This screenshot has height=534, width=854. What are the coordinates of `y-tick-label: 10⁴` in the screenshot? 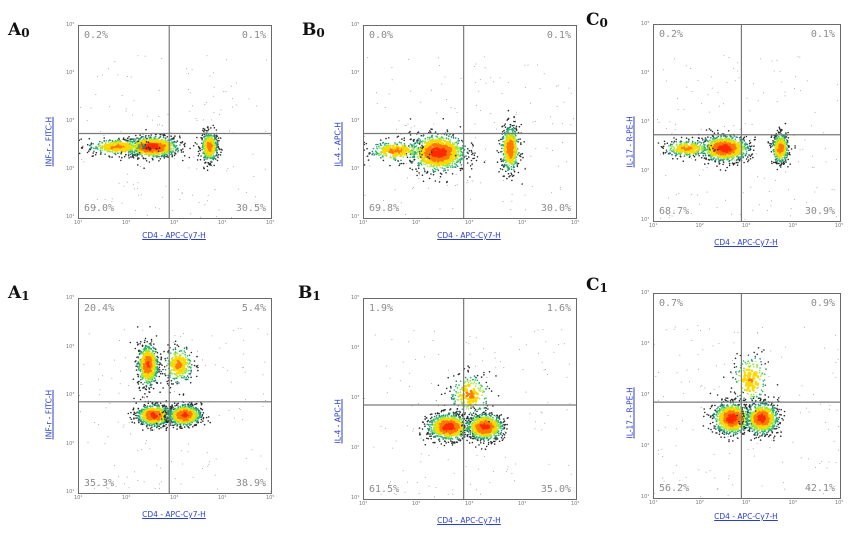 It's located at (70, 73).